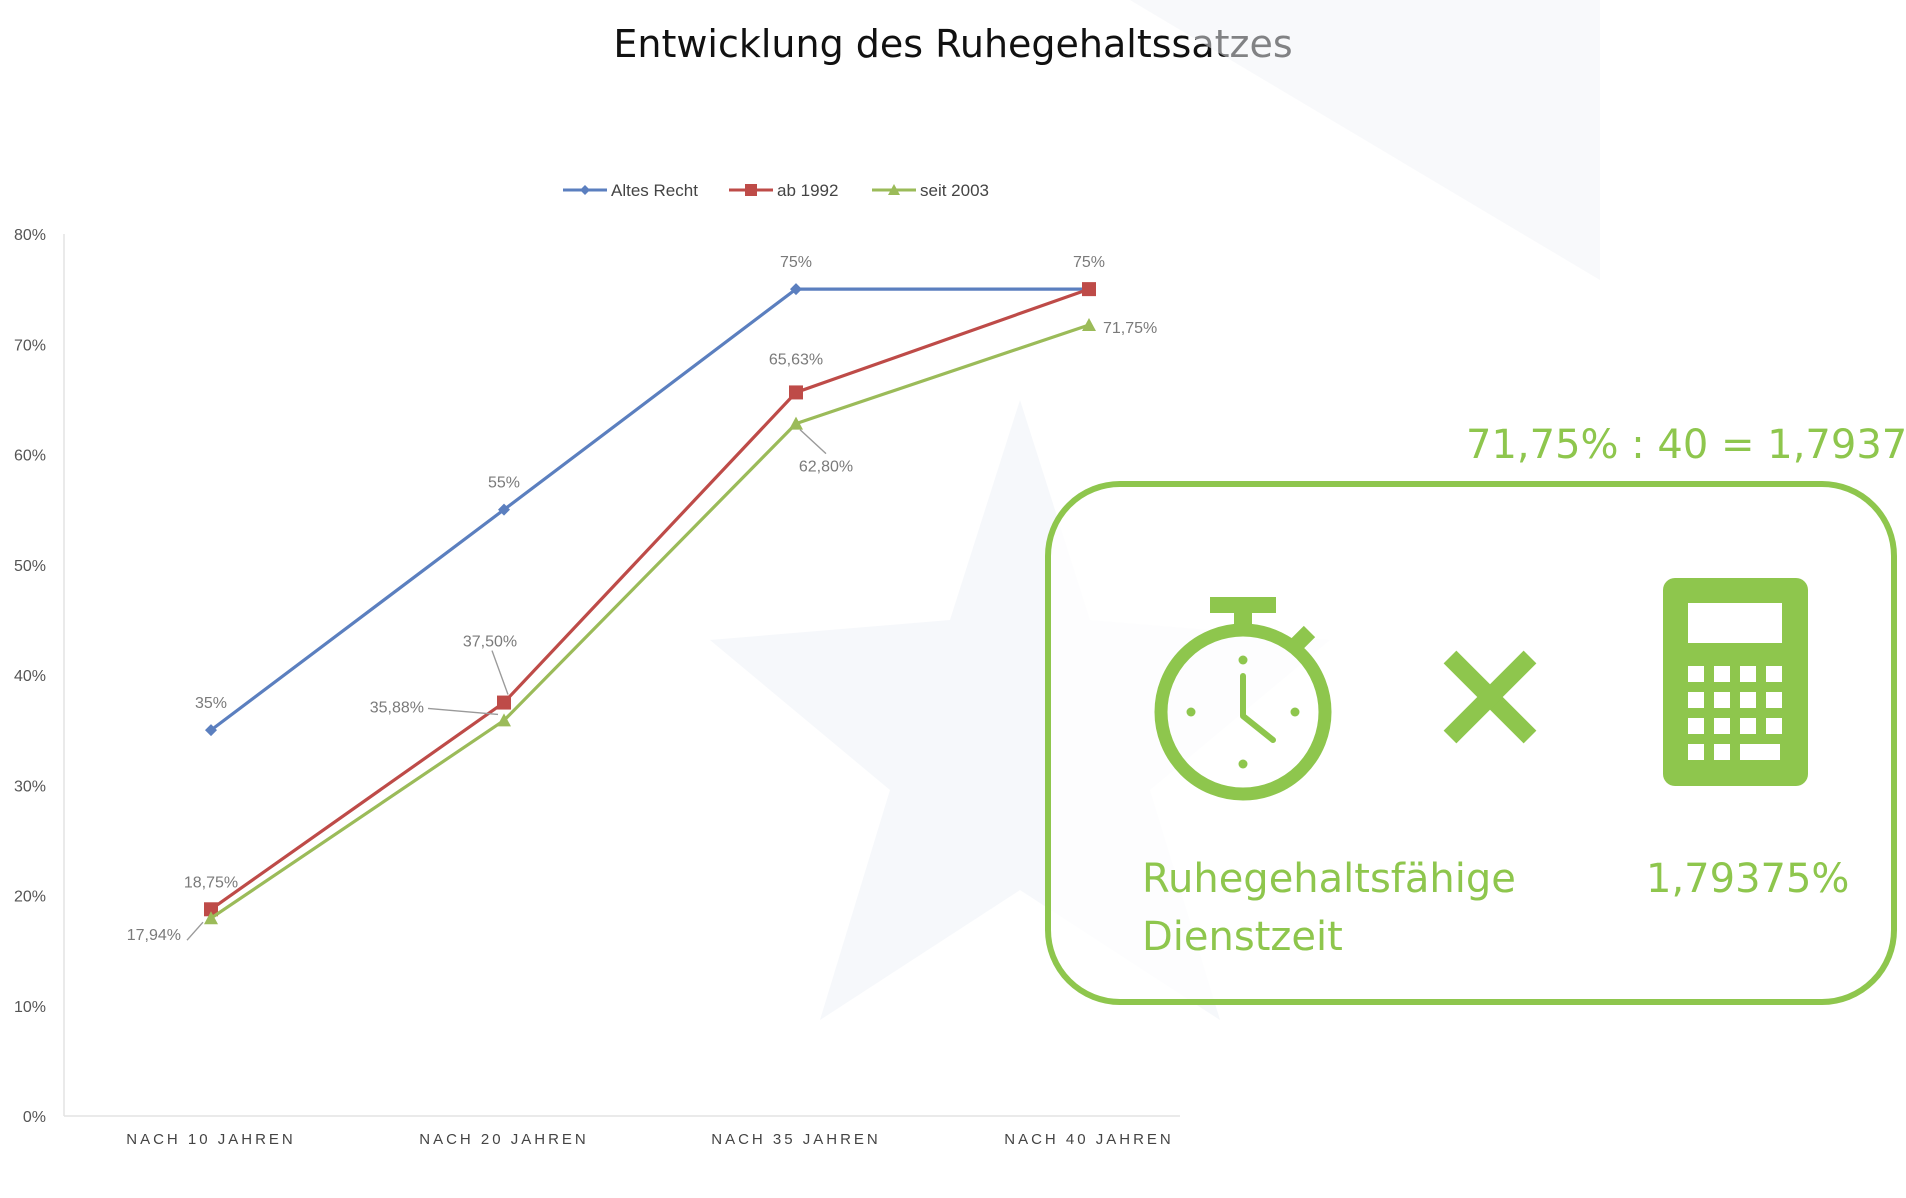 The image size is (1906, 1198). Describe the element at coordinates (1242, 937) in the screenshot. I see `dienstzeit-label-line2: Dienstzeit` at that location.